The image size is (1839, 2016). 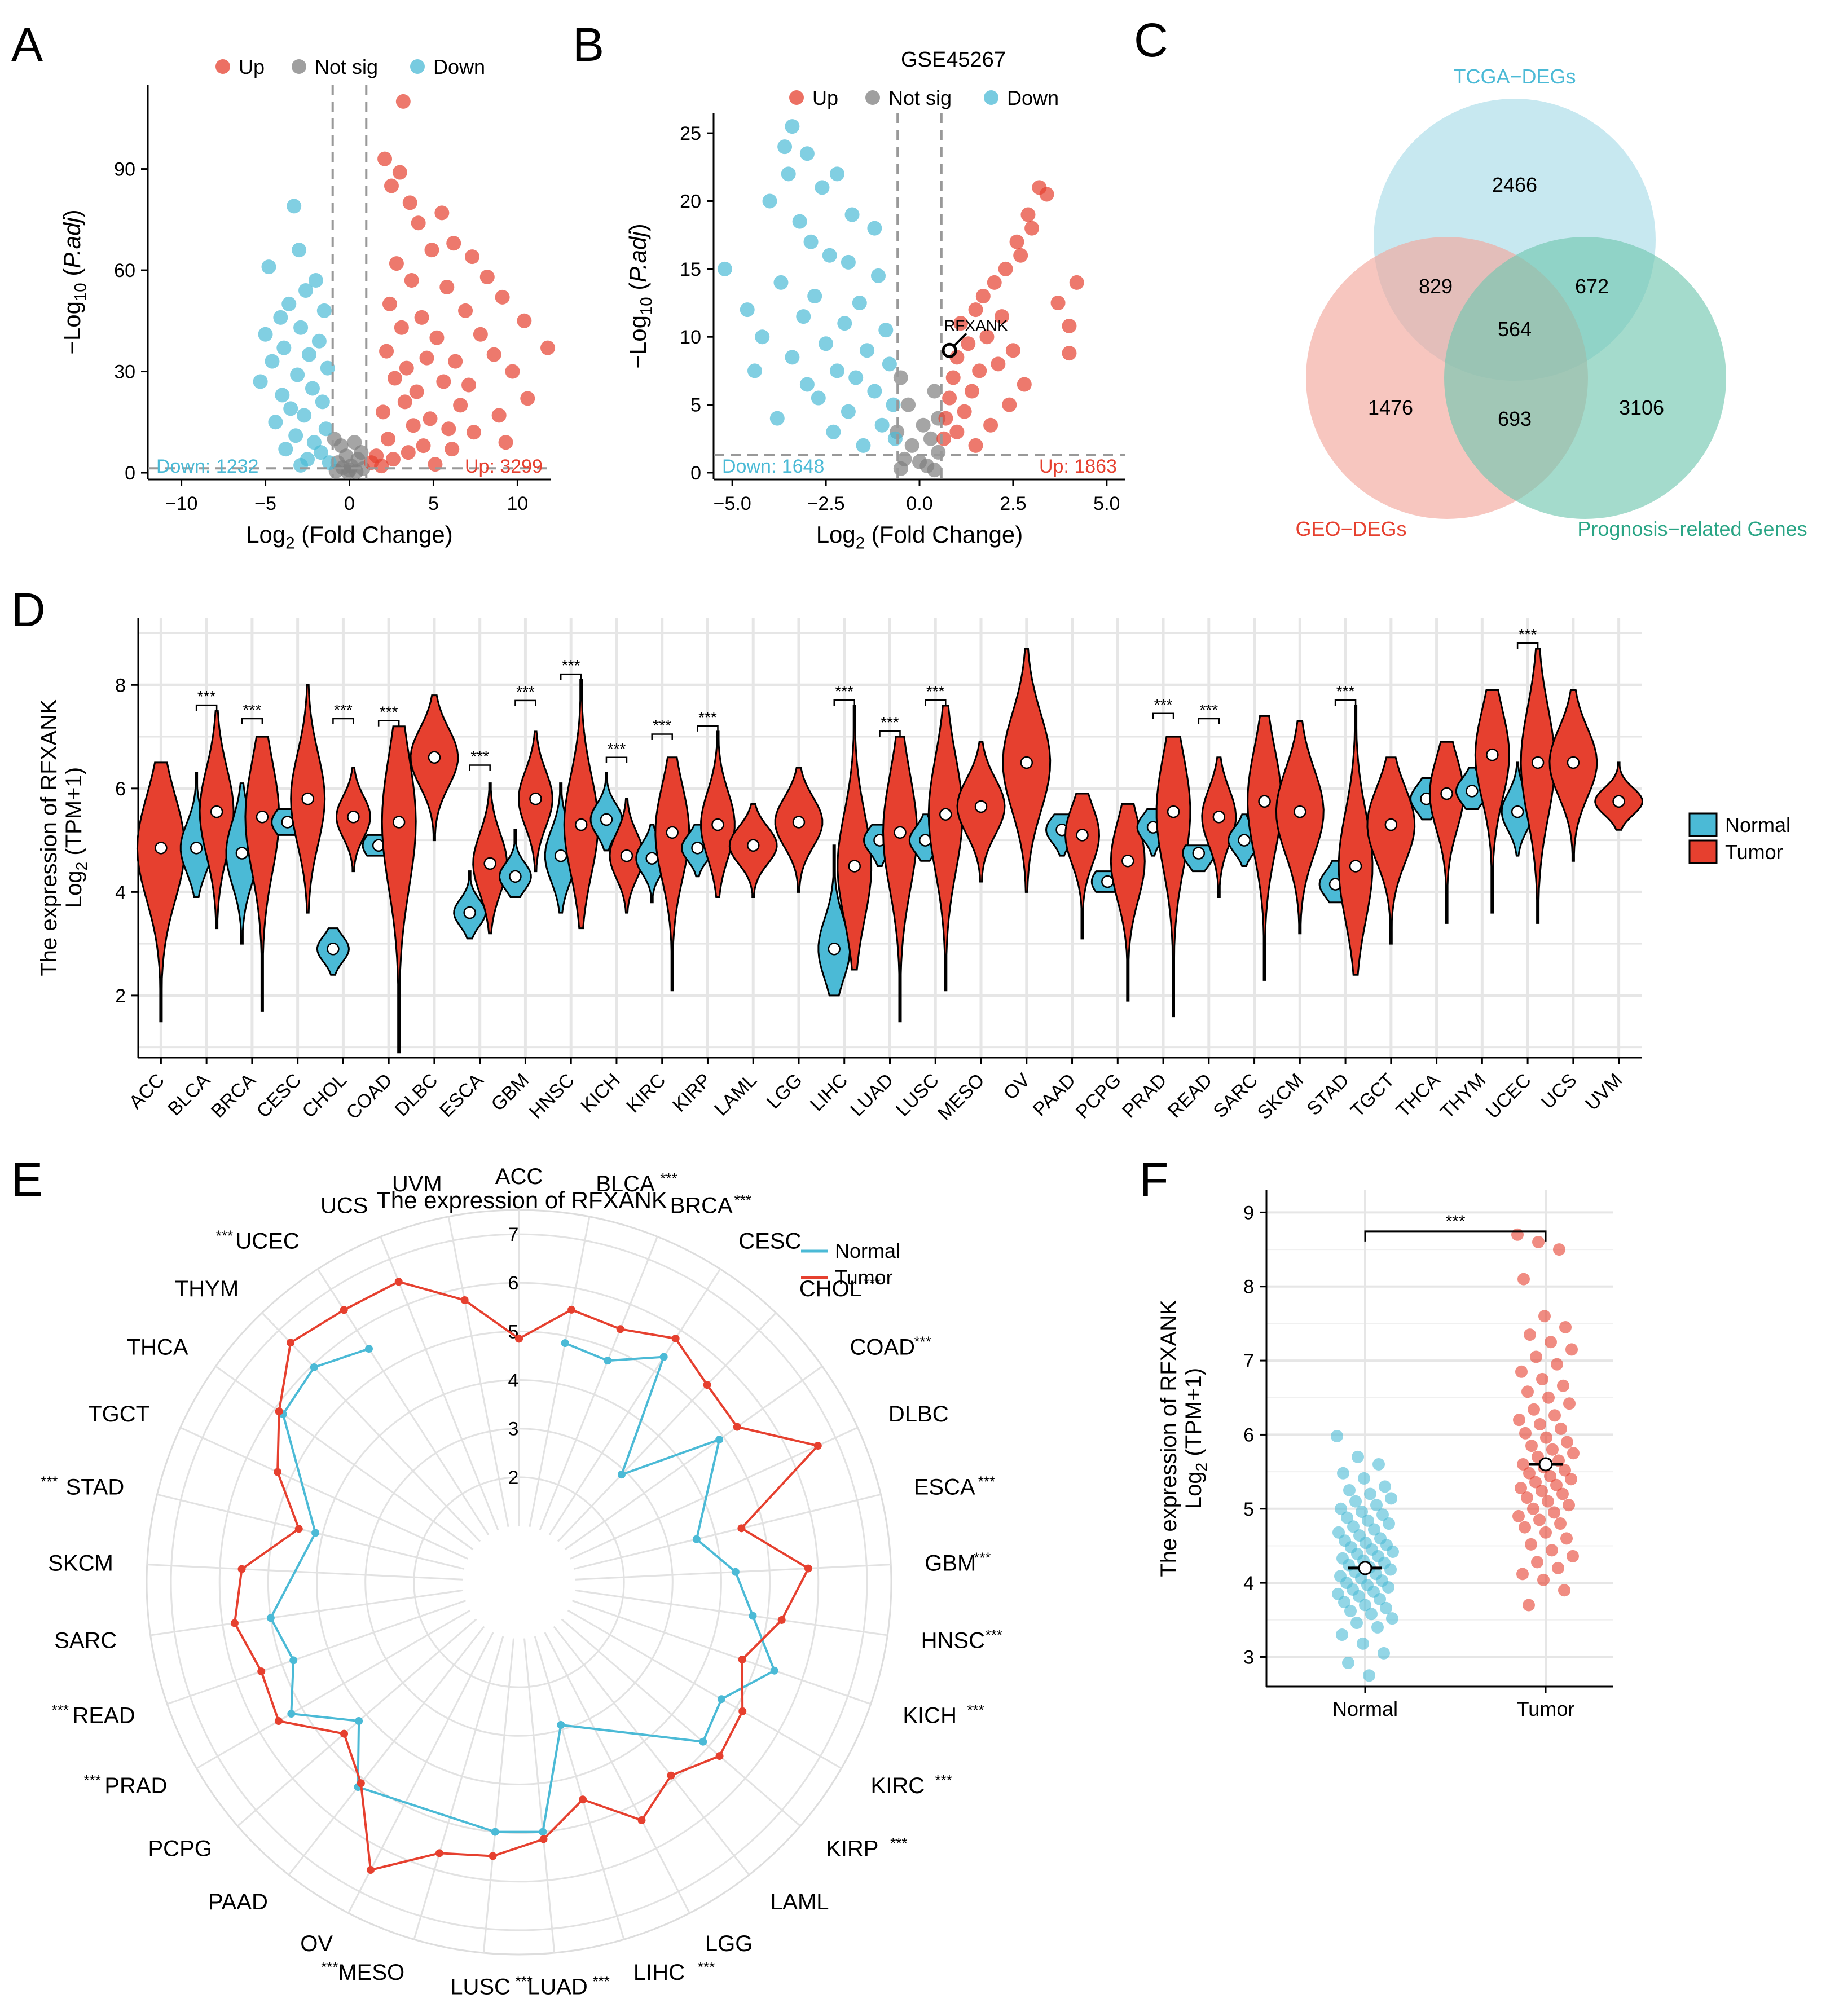 I want to click on y-tick-label: 8, so click(x=1248, y=1287).